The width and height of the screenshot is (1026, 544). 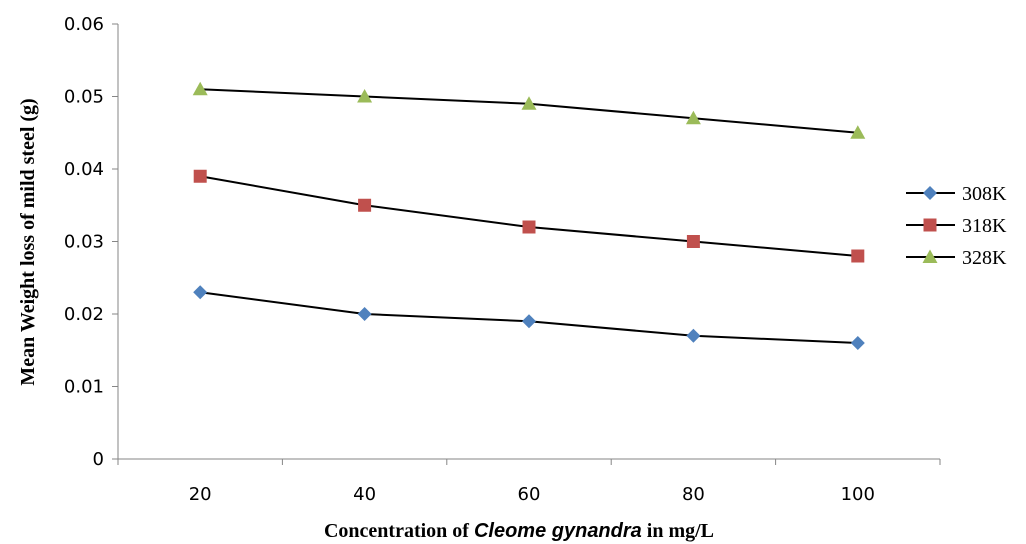 I want to click on x-axis-title-italic: Cleome gynandra, so click(x=558, y=531).